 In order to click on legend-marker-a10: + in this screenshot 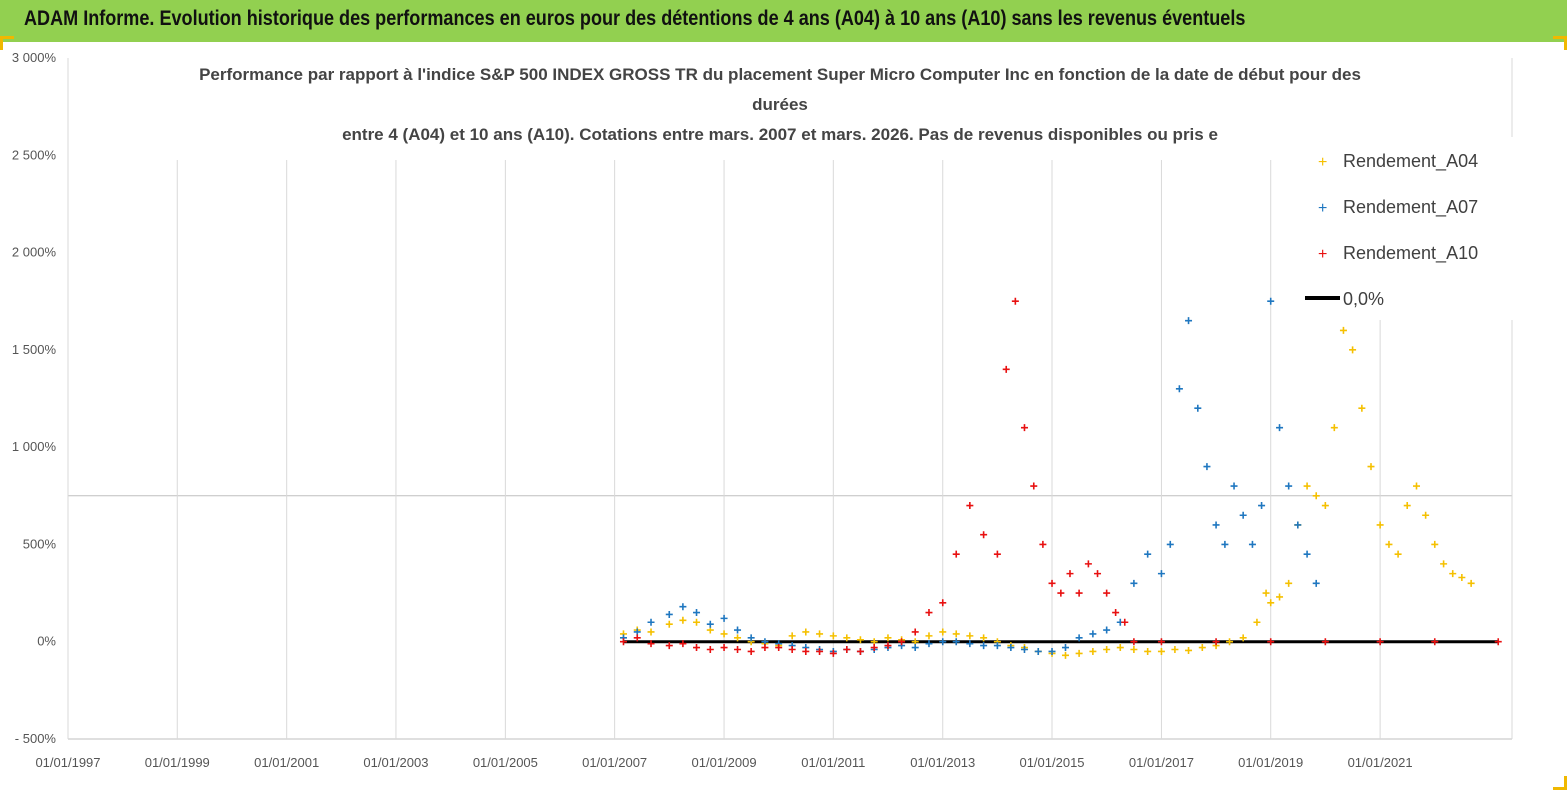, I will do `click(1322, 254)`.